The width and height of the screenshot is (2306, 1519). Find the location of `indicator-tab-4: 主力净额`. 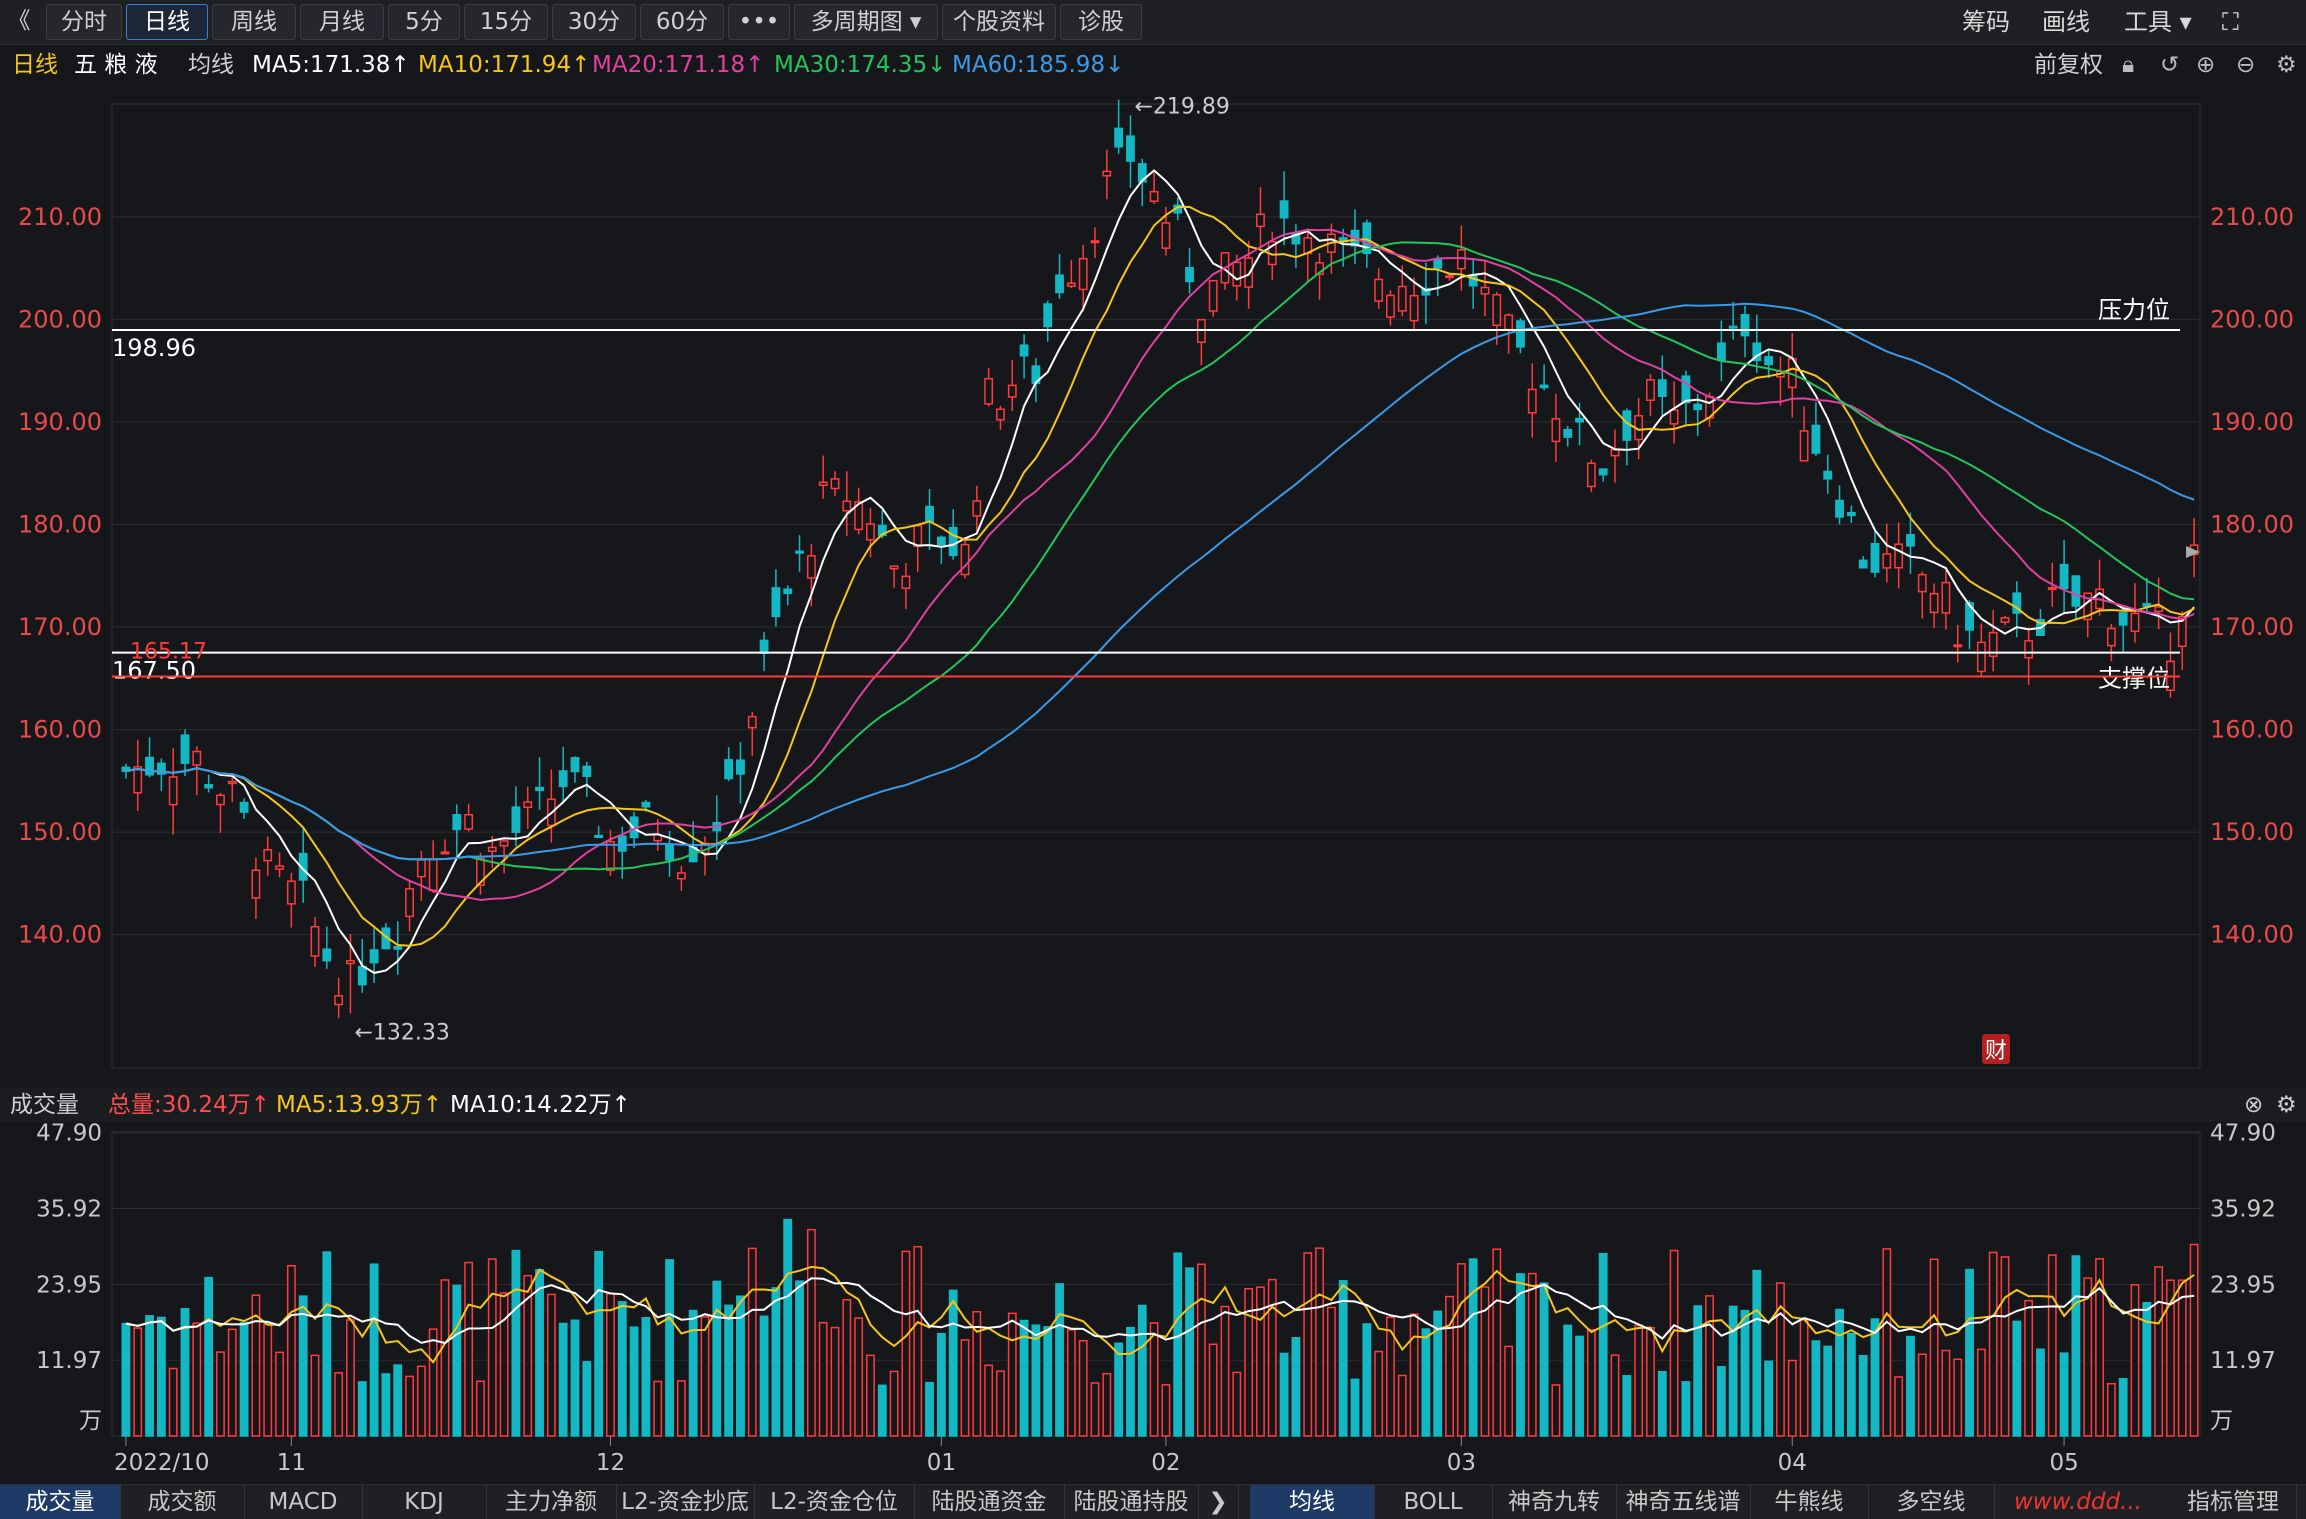

indicator-tab-4: 主力净额 is located at coordinates (551, 1502).